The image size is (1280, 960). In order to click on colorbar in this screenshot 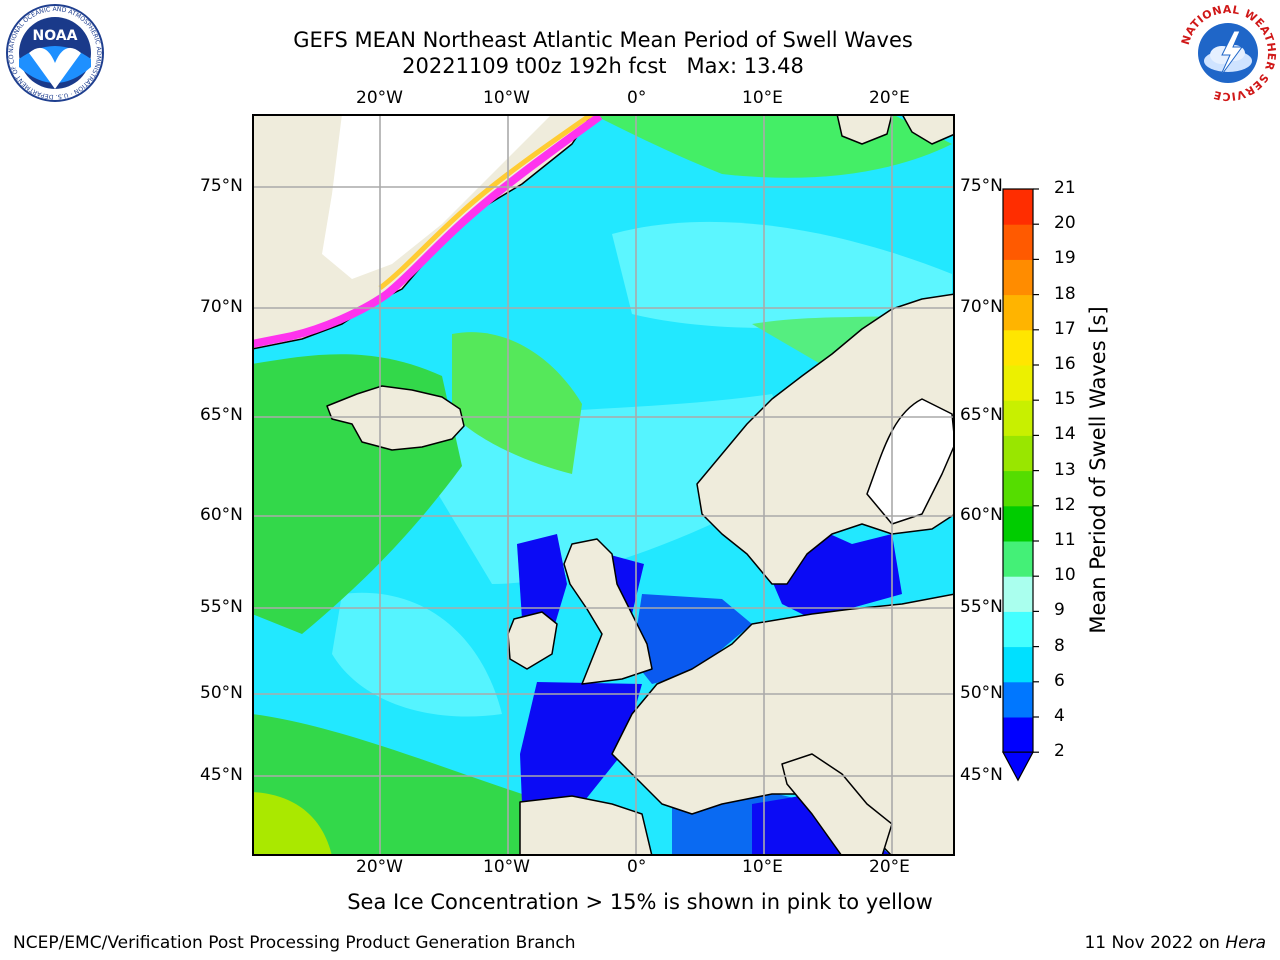, I will do `click(1020, 485)`.